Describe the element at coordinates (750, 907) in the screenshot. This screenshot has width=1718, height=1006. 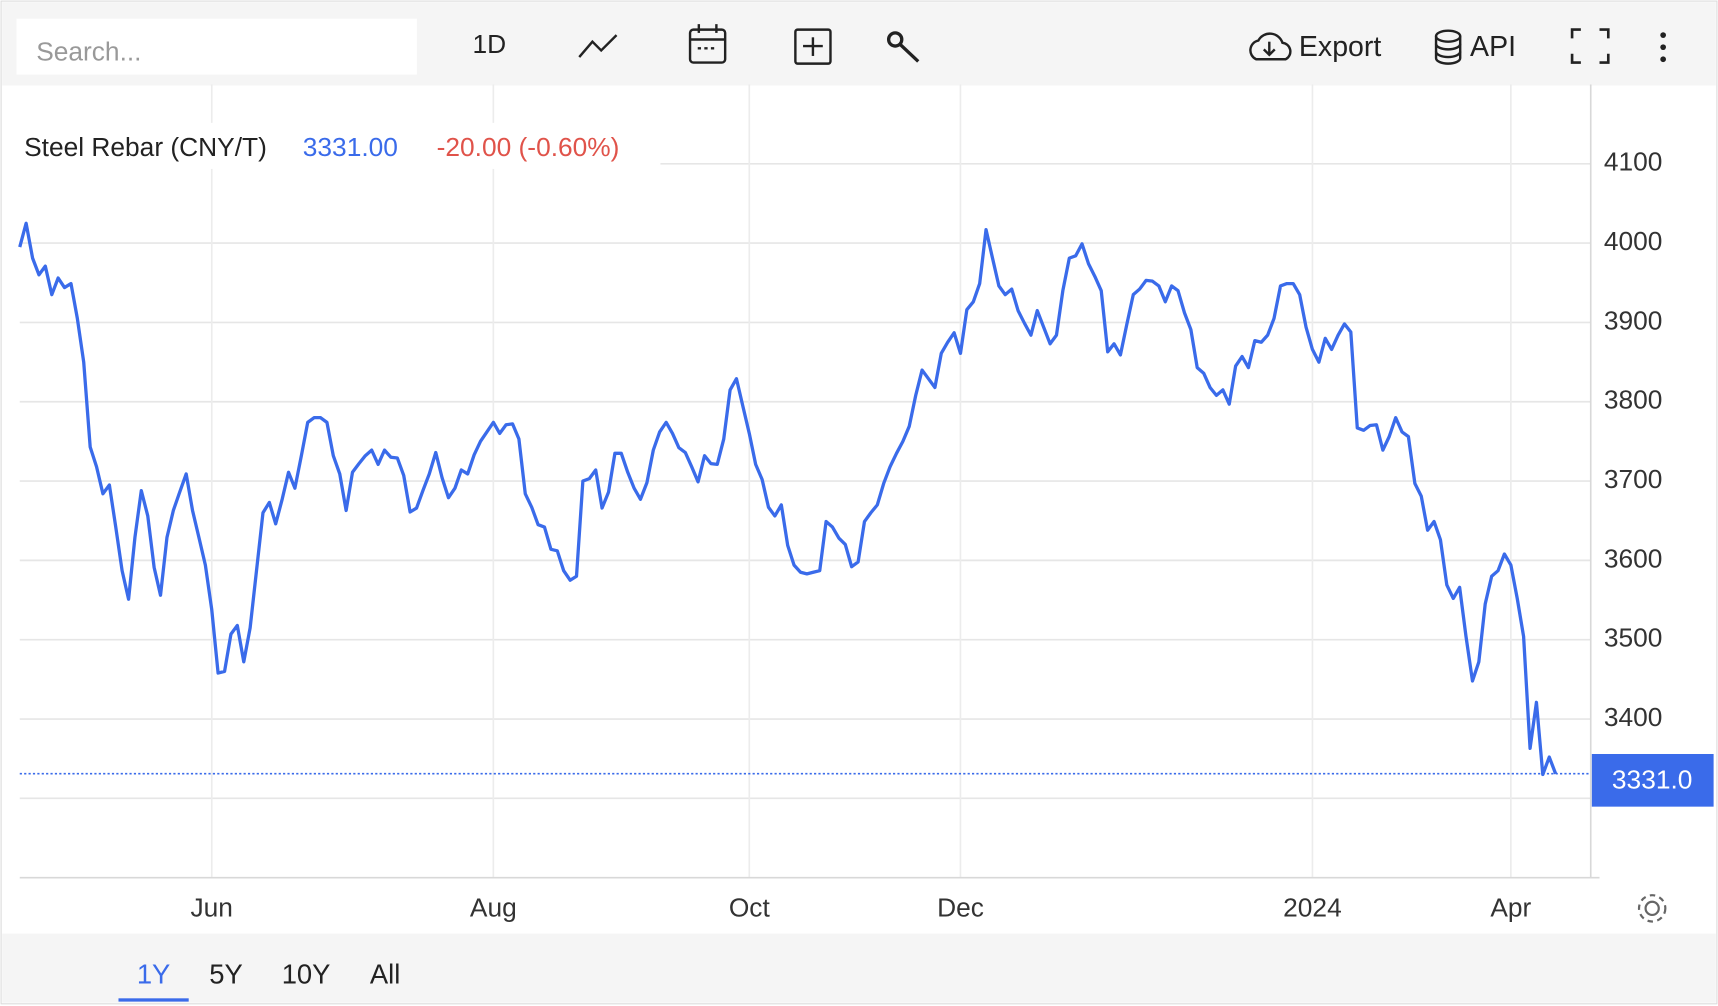
I see `x-tick-label: Oct` at that location.